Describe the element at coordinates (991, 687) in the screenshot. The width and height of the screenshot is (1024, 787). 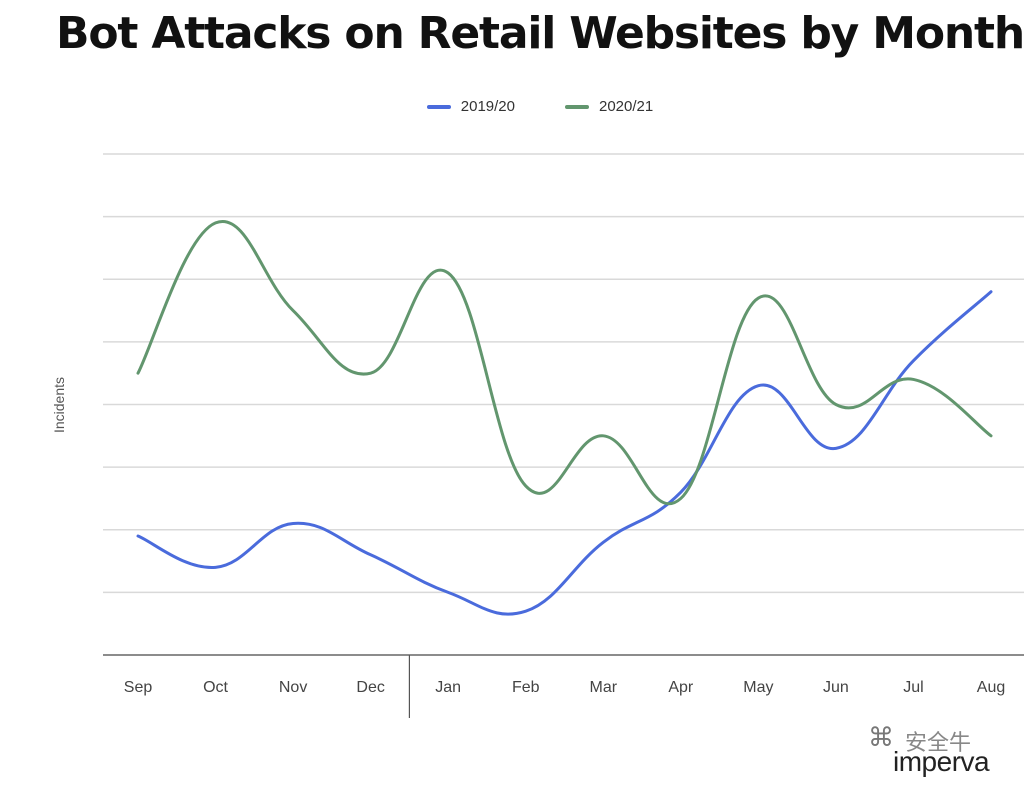
I see `x-tick-label: Aug` at that location.